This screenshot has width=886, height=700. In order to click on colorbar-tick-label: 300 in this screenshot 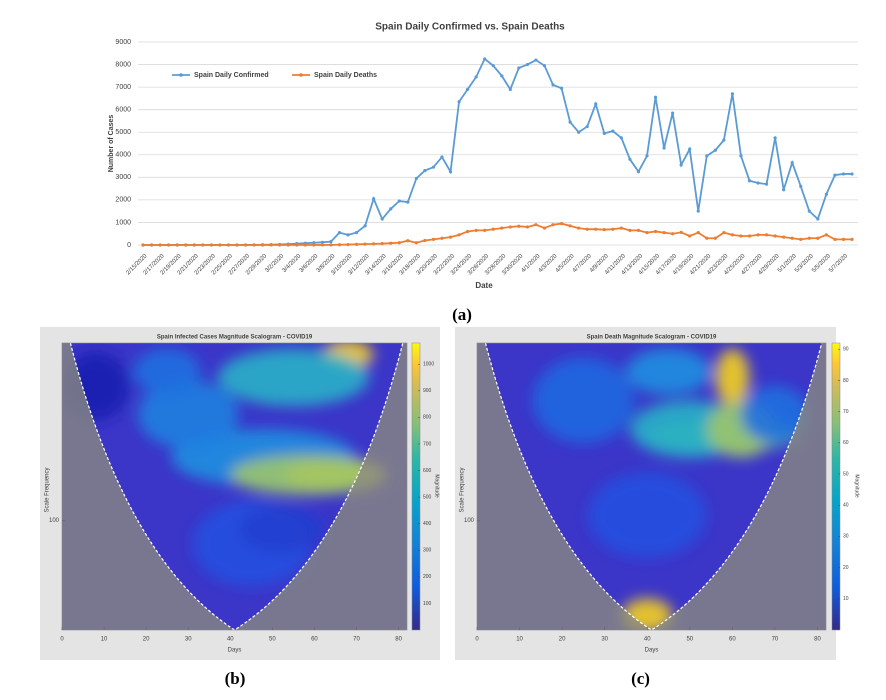, I will do `click(427, 551)`.